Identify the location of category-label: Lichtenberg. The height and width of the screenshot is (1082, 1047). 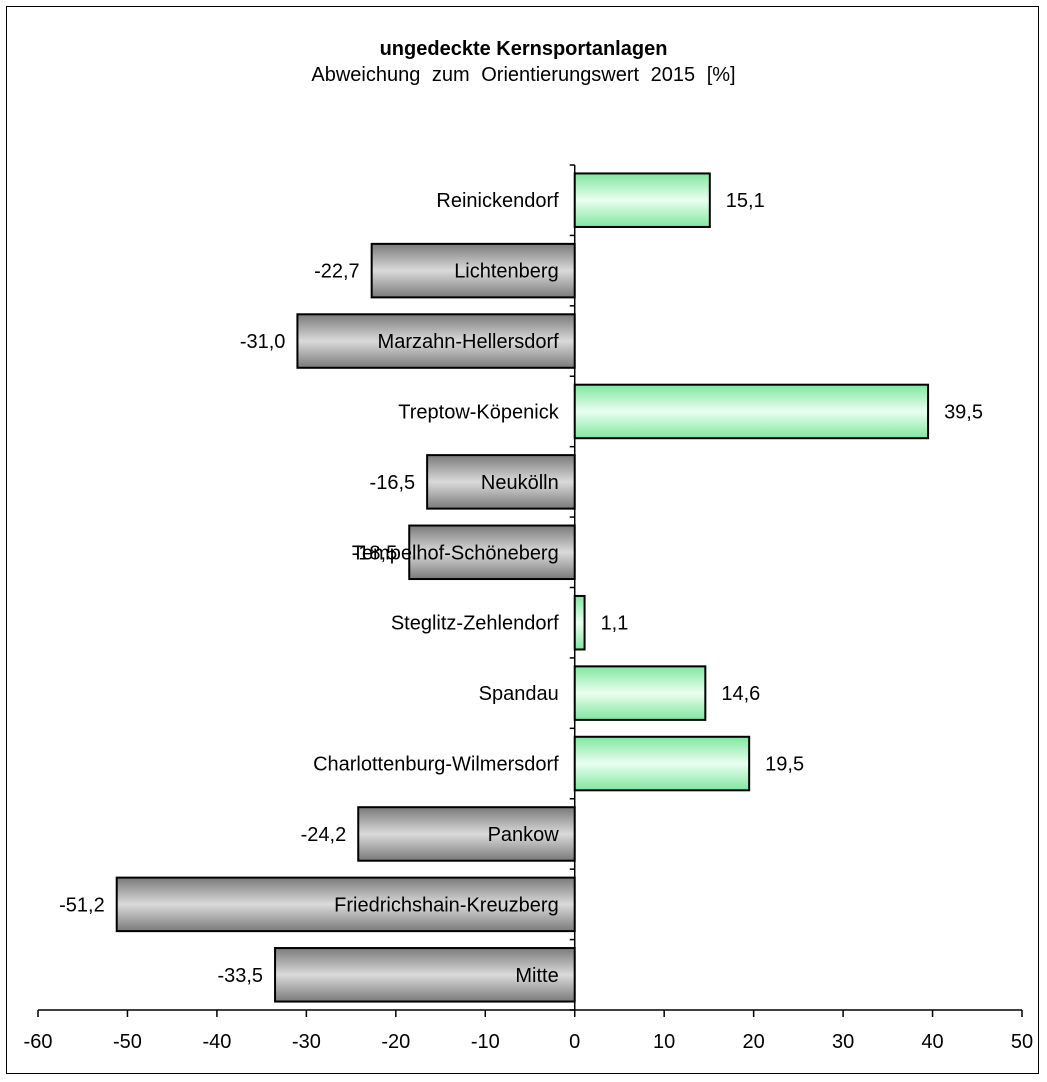
(506, 272).